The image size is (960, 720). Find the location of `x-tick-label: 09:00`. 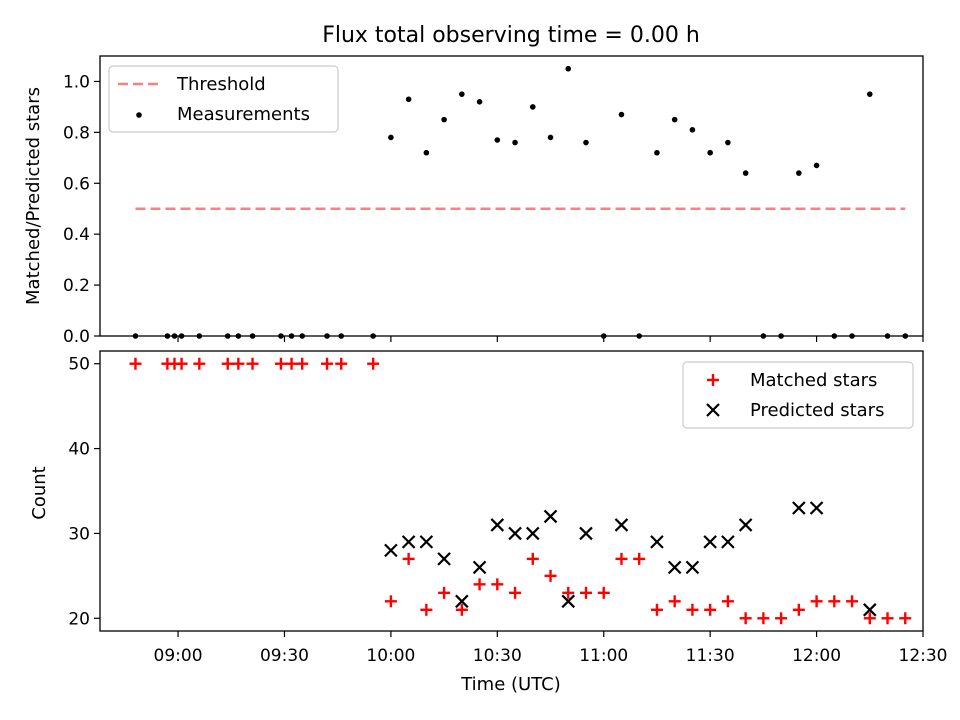

x-tick-label: 09:00 is located at coordinates (178, 656).